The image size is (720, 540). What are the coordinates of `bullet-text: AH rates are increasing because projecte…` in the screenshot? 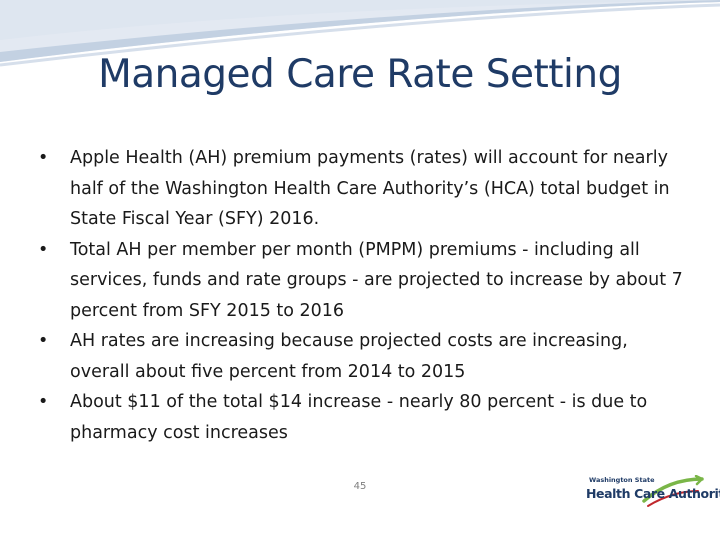 It's located at (349, 356).